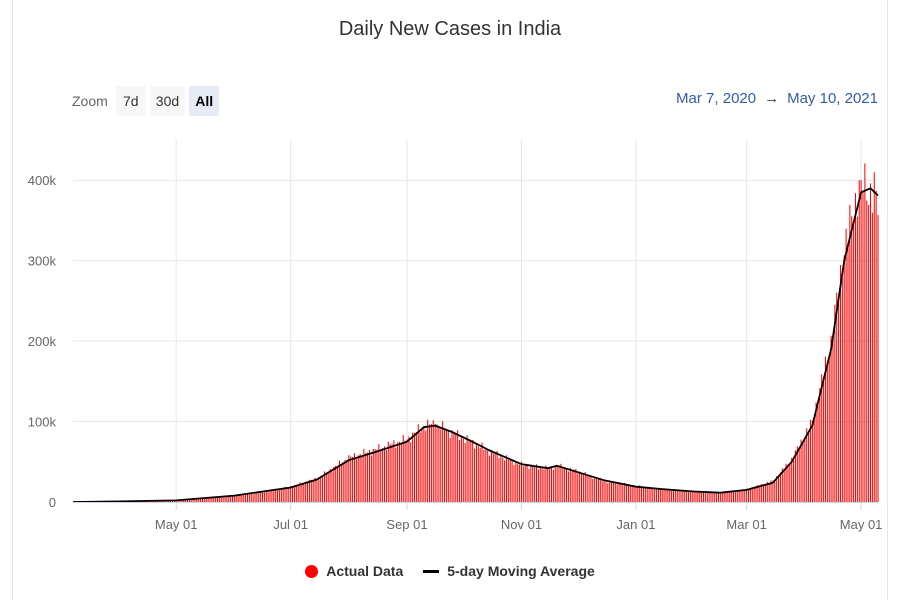  I want to click on legend: Actual Data 5-day Moving Average, so click(450, 571).